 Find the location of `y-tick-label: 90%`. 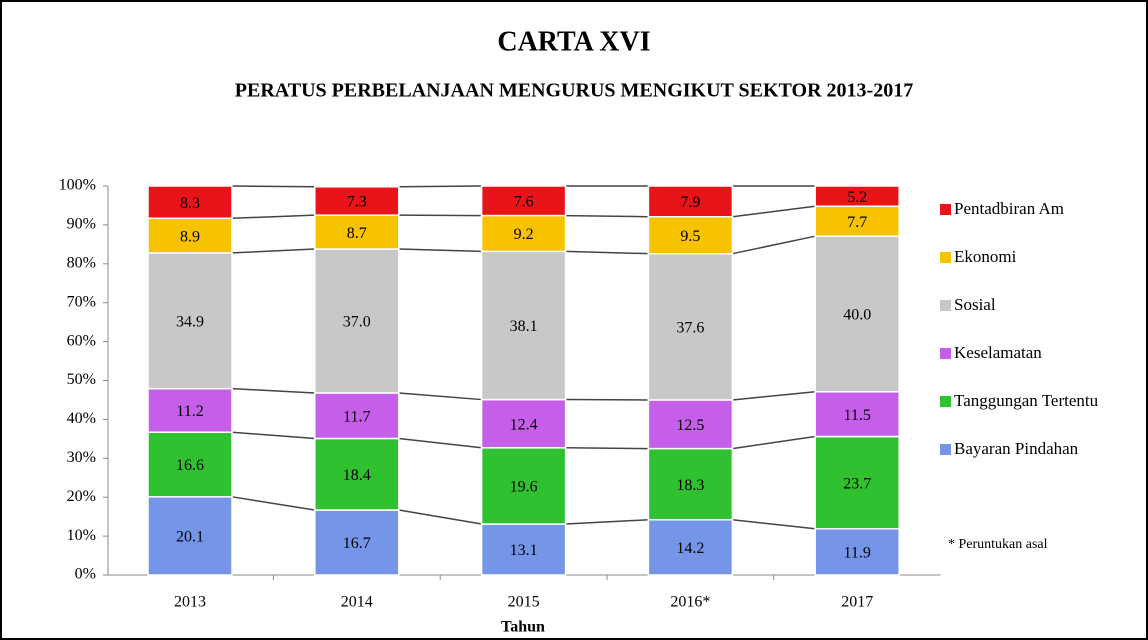

y-tick-label: 90% is located at coordinates (81, 224).